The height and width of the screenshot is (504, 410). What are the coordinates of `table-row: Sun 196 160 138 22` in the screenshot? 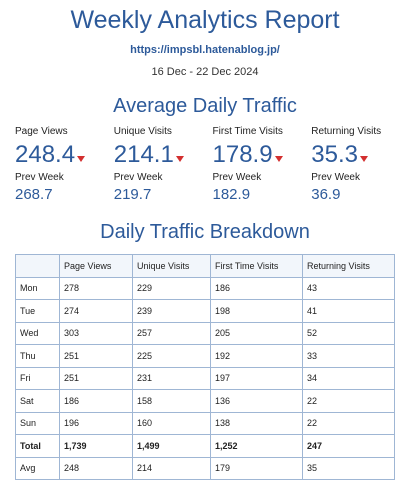 It's located at (205, 423).